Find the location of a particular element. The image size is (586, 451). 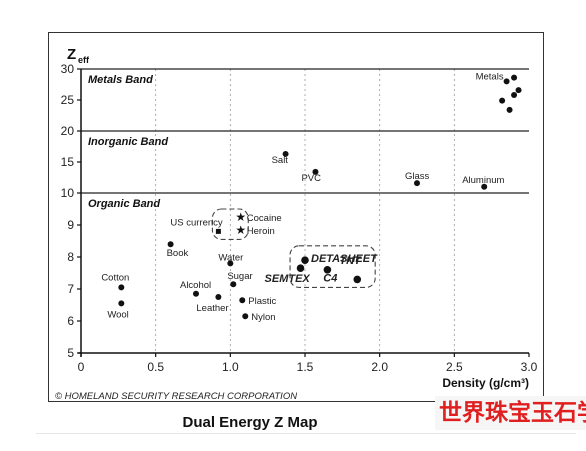

point-label: DETASHEET is located at coordinates (344, 259).